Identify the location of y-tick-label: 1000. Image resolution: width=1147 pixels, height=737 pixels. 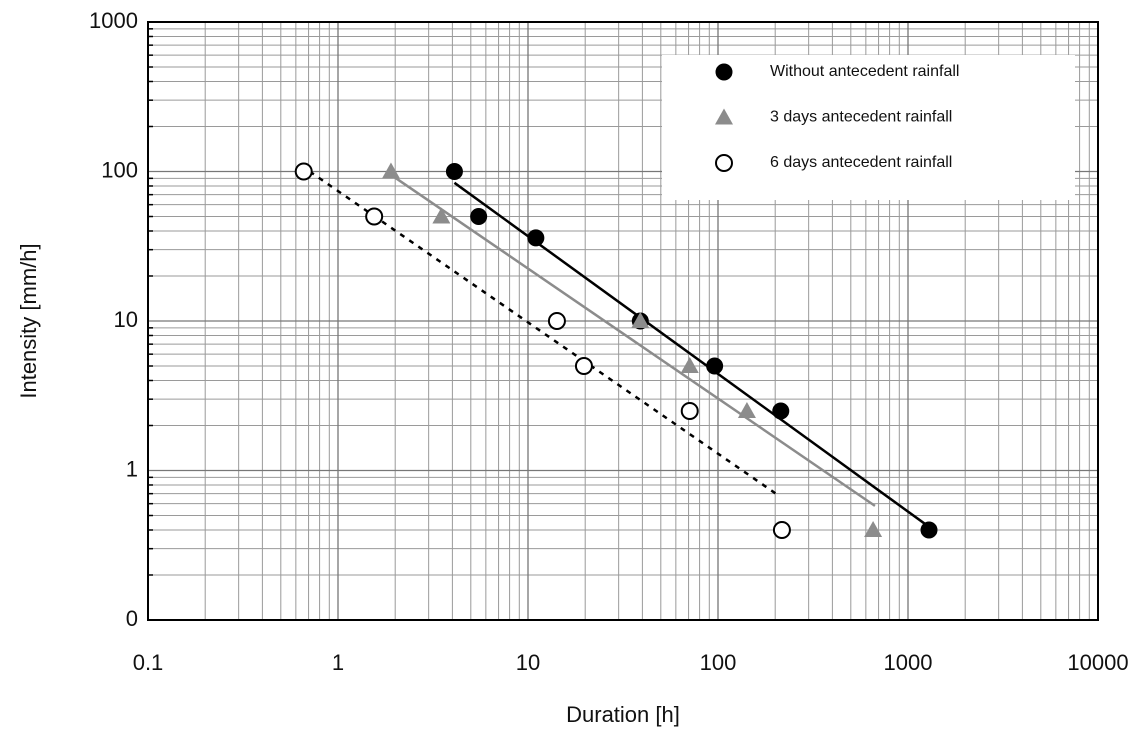
(113, 20).